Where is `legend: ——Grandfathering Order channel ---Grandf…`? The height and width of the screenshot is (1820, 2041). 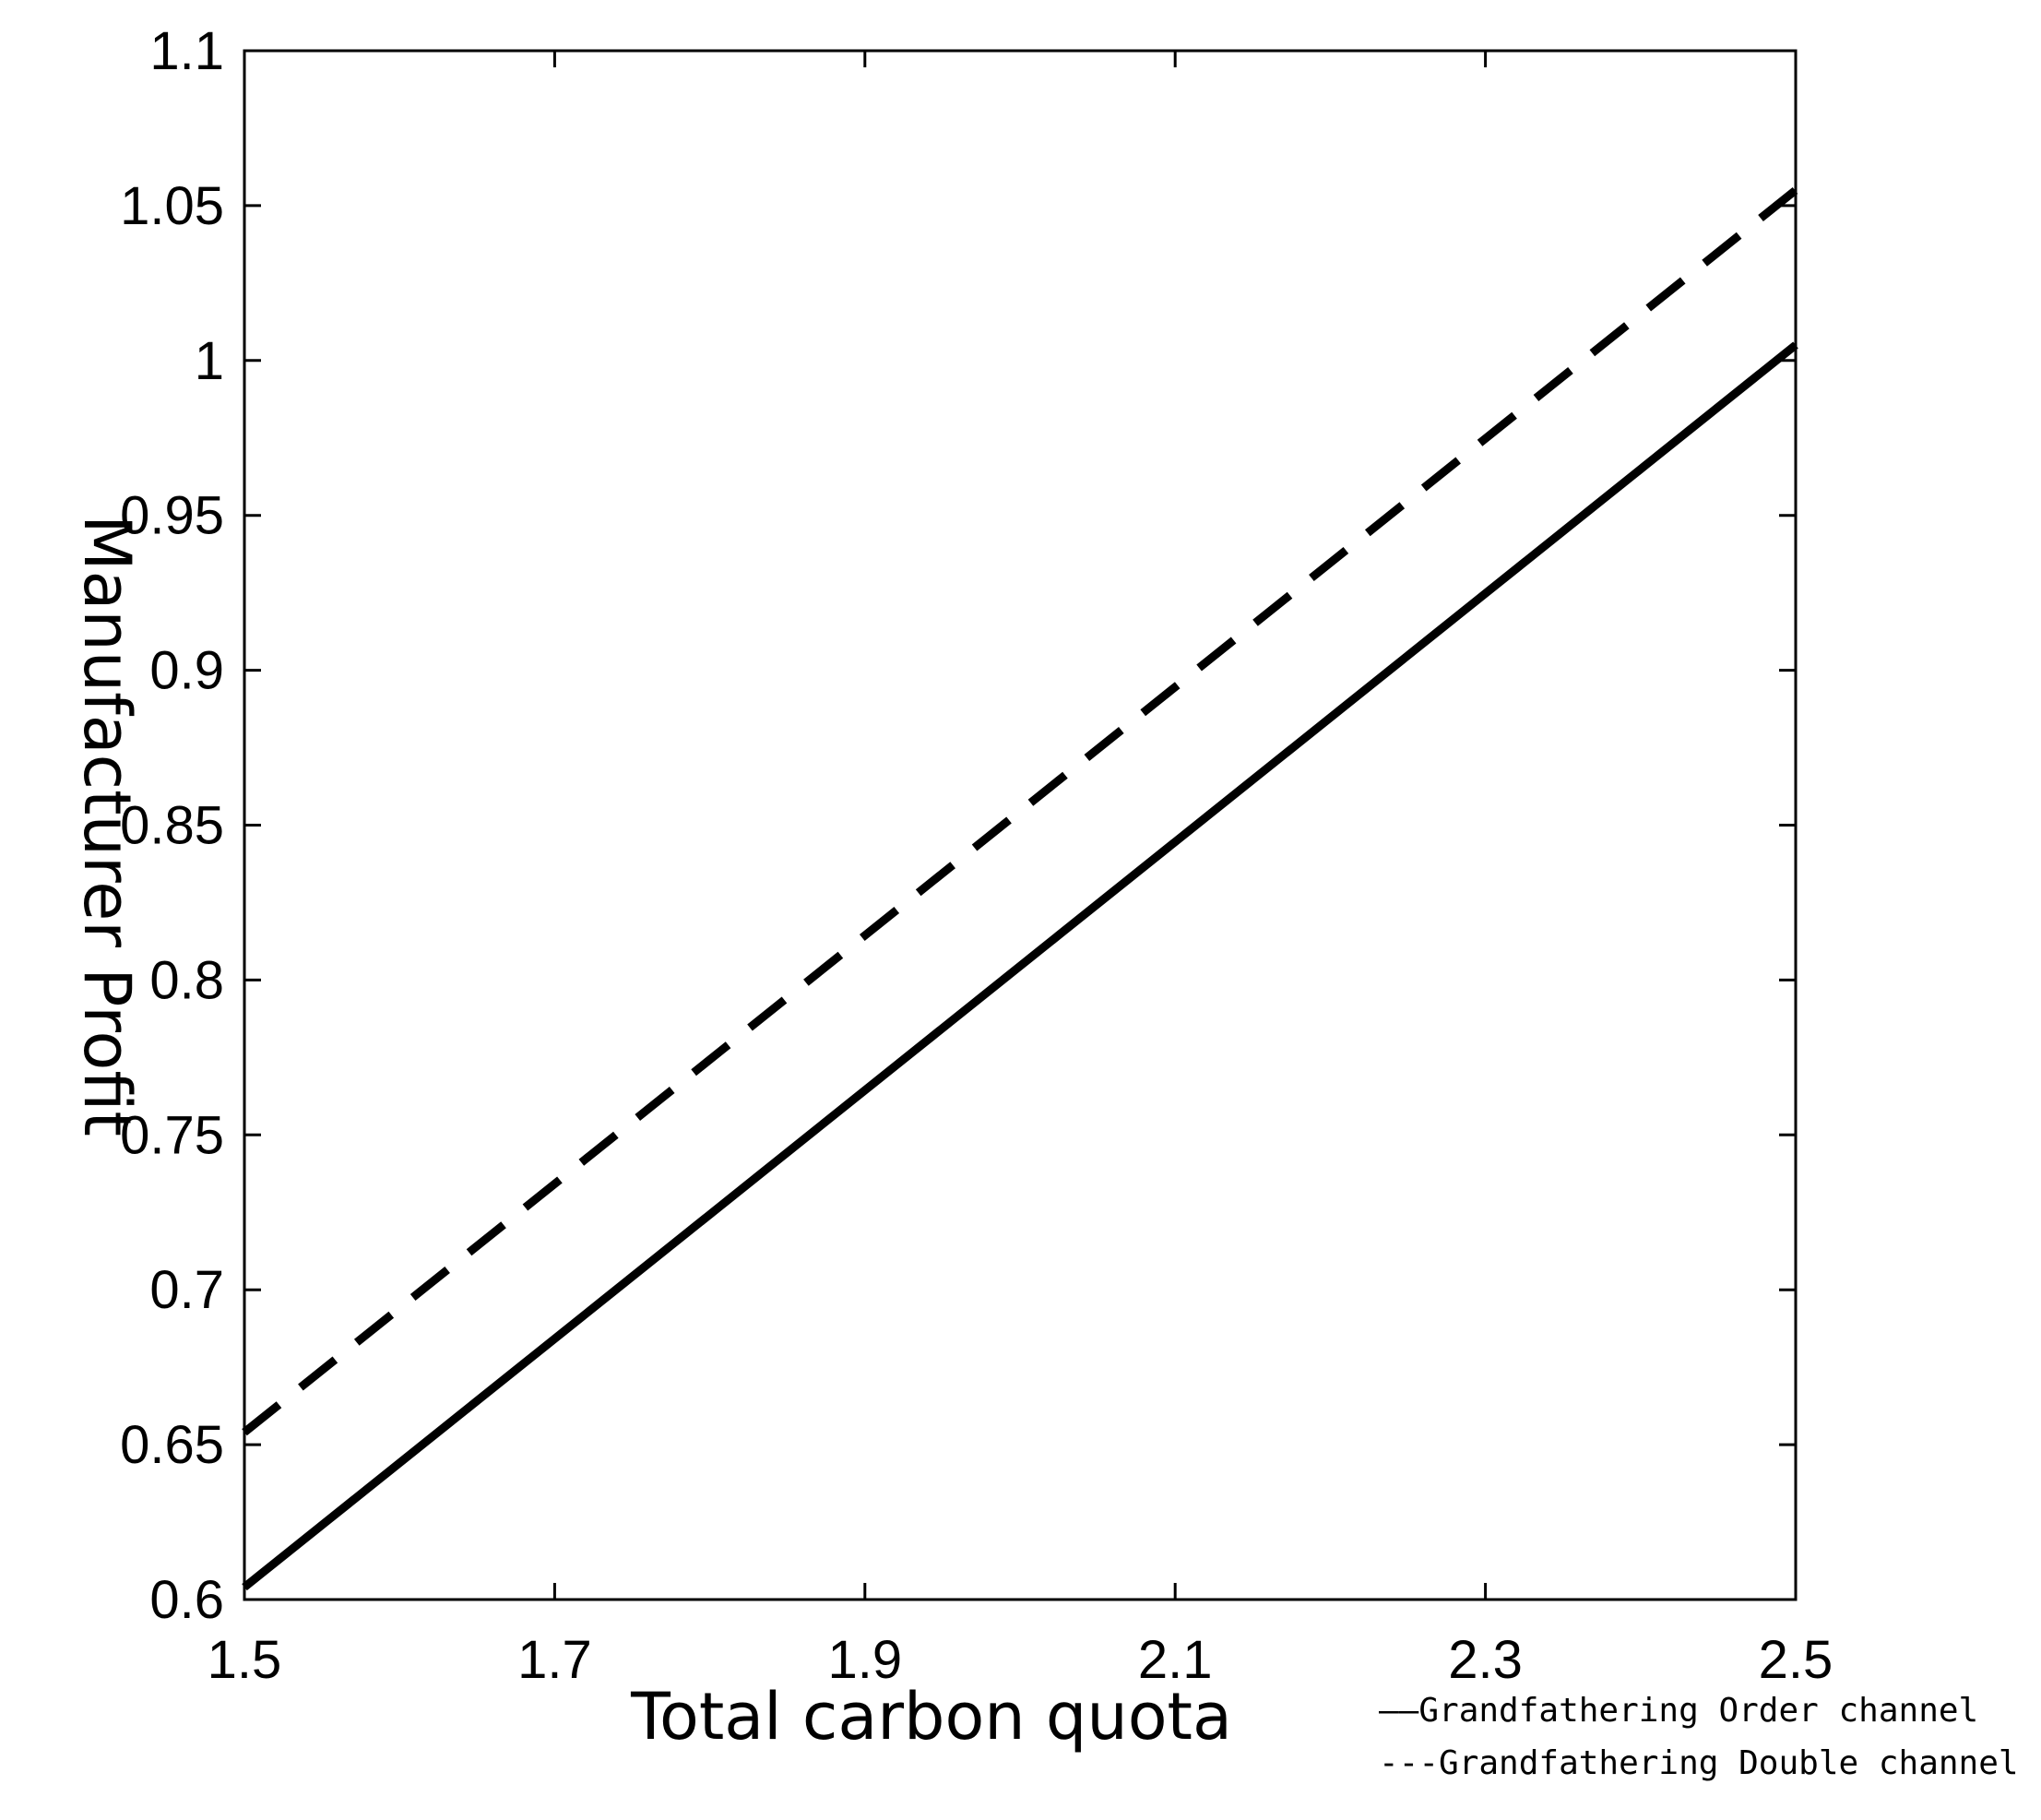 legend: ——Grandfathering Order channel ---Grandf… is located at coordinates (1699, 1737).